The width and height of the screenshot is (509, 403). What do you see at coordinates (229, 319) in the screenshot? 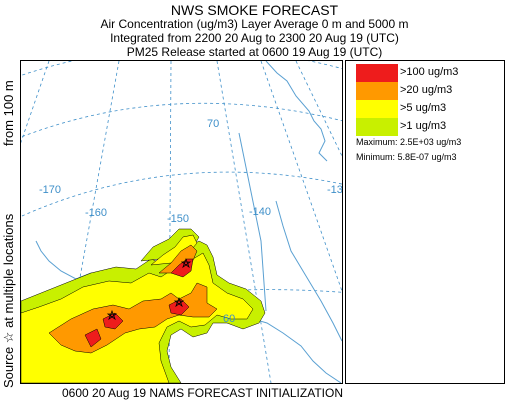
I see `lat-label-60: 60` at bounding box center [229, 319].